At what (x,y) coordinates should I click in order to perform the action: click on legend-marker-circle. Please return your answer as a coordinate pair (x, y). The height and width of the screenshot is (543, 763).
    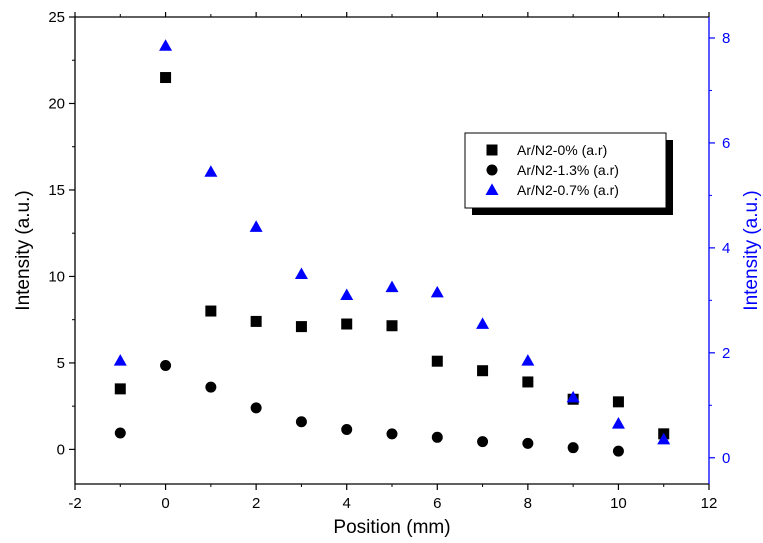
    Looking at the image, I should click on (492, 170).